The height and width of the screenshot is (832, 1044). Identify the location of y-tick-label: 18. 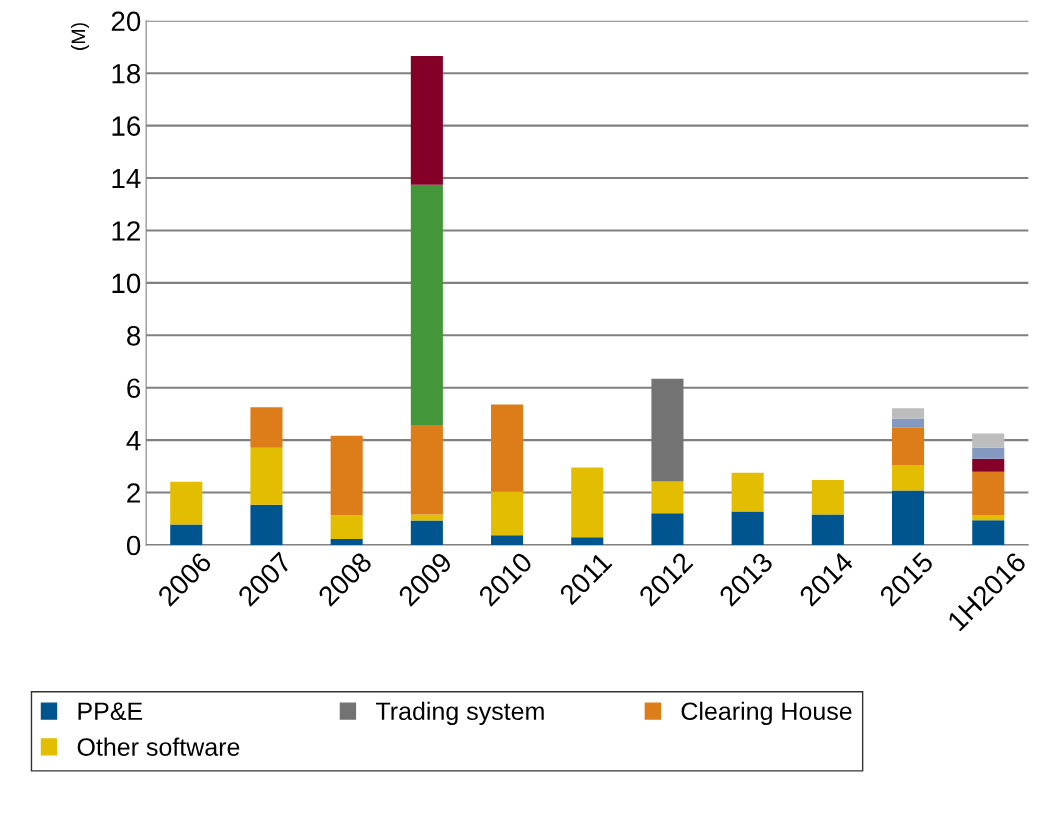
(126, 73).